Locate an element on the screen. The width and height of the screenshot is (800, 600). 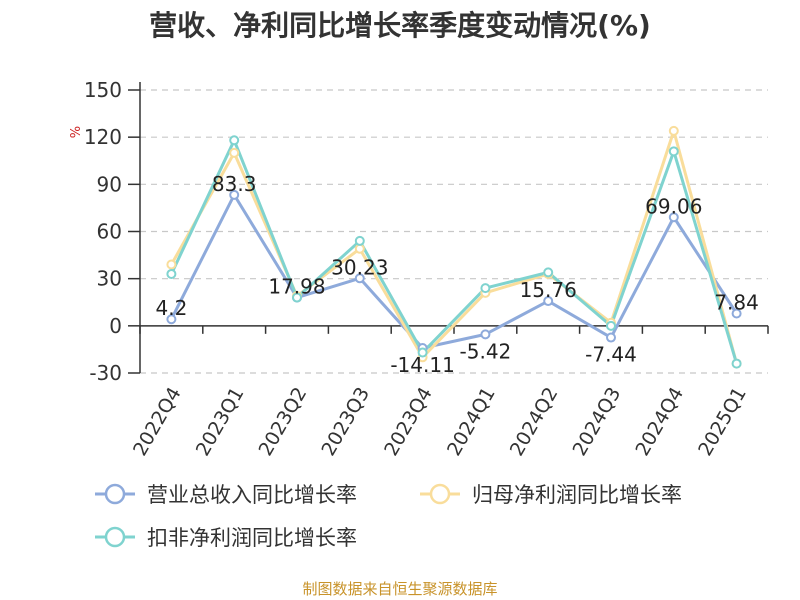
x-tick-label: 2023Q4 is located at coordinates (408, 422).